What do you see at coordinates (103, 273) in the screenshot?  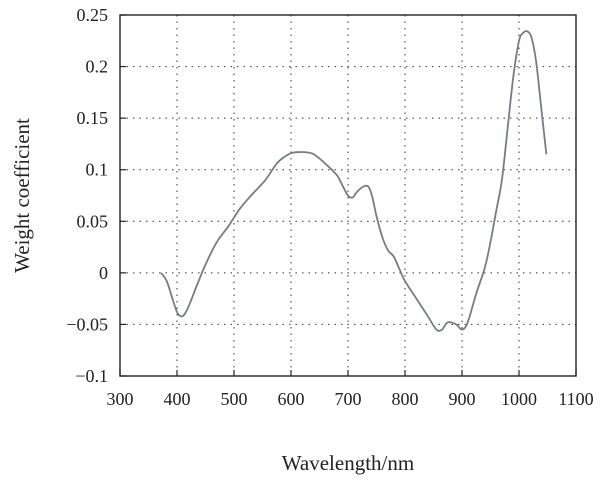 I see `y-tick-label: 0` at bounding box center [103, 273].